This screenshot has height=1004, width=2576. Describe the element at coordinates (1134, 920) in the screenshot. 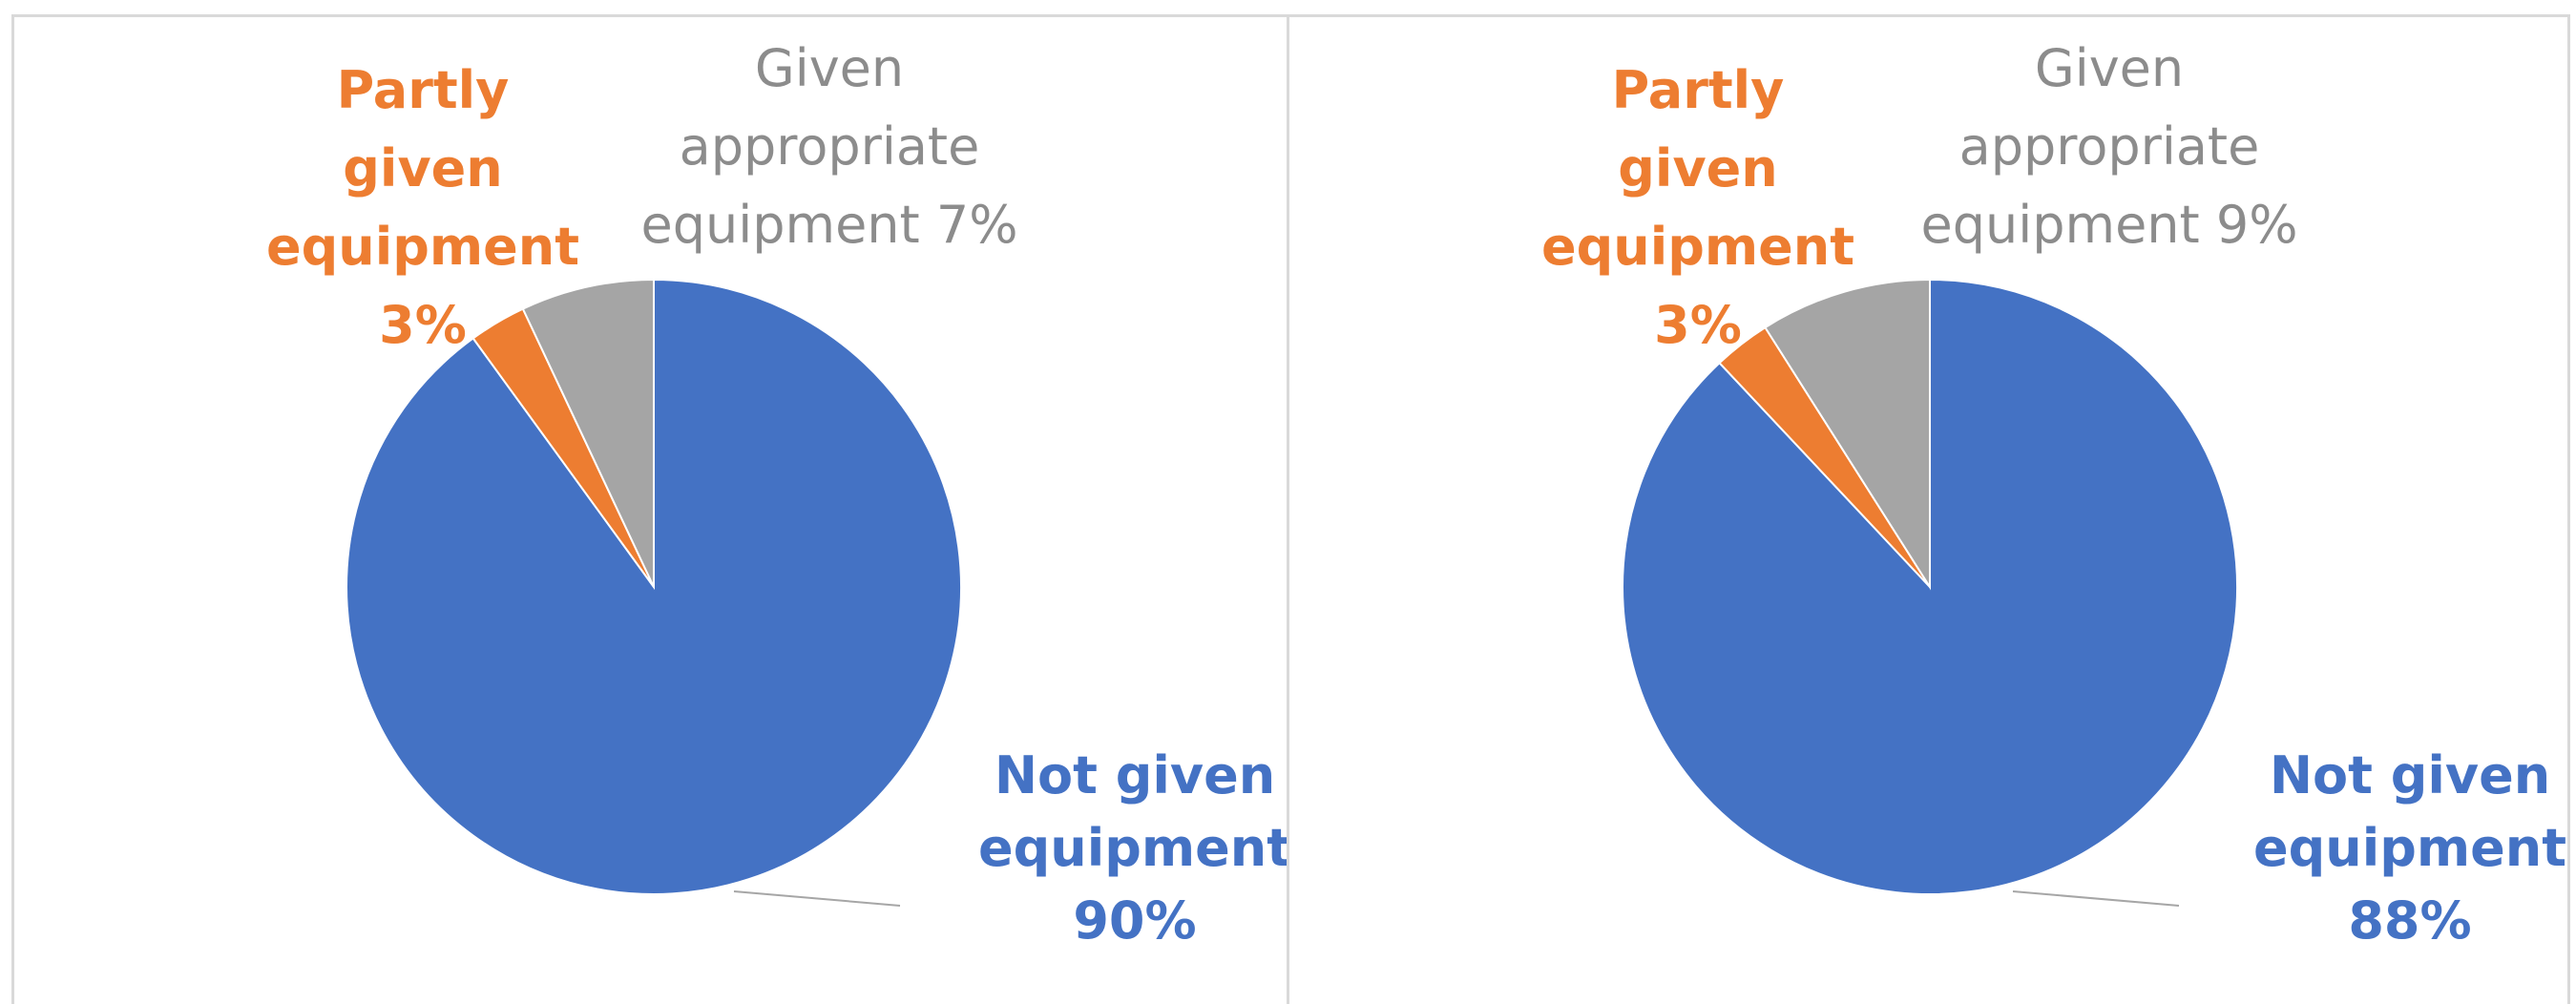

I see `slice-label-line: 90%` at that location.